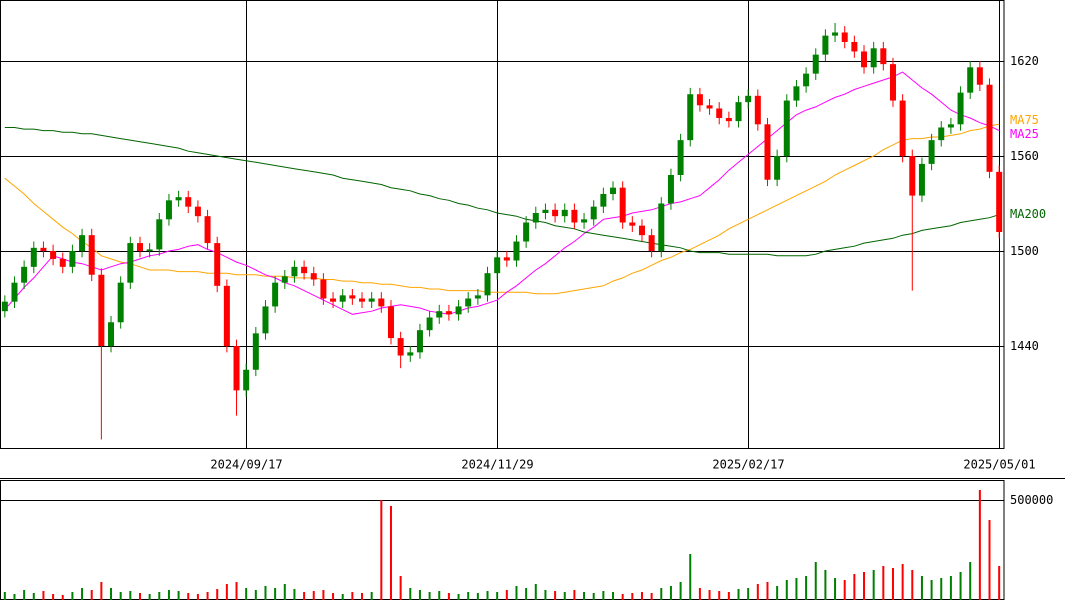 This screenshot has width=1065, height=600. I want to click on y-tick-label: 1560, so click(1024, 156).